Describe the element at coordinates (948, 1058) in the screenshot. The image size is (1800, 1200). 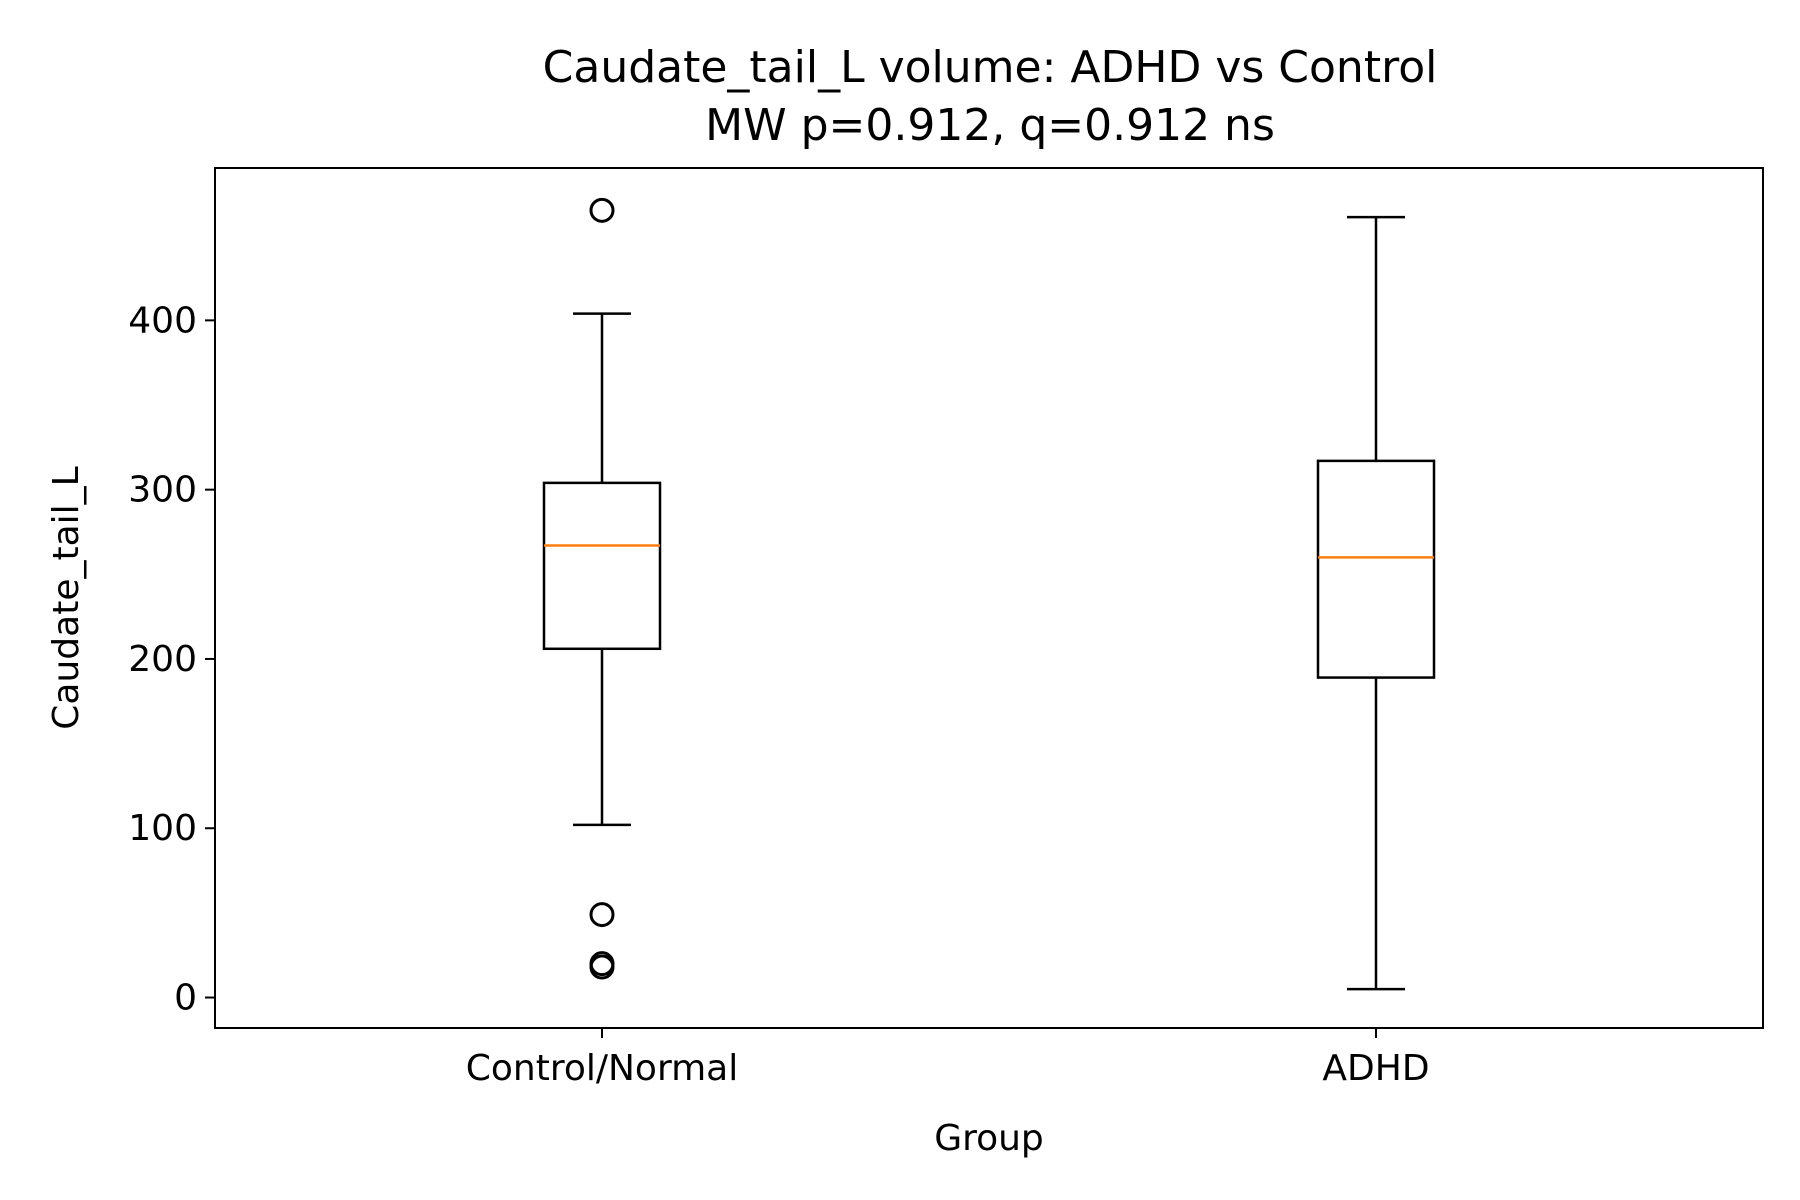
I see `x-axis: Control/Normal ADHD` at that location.